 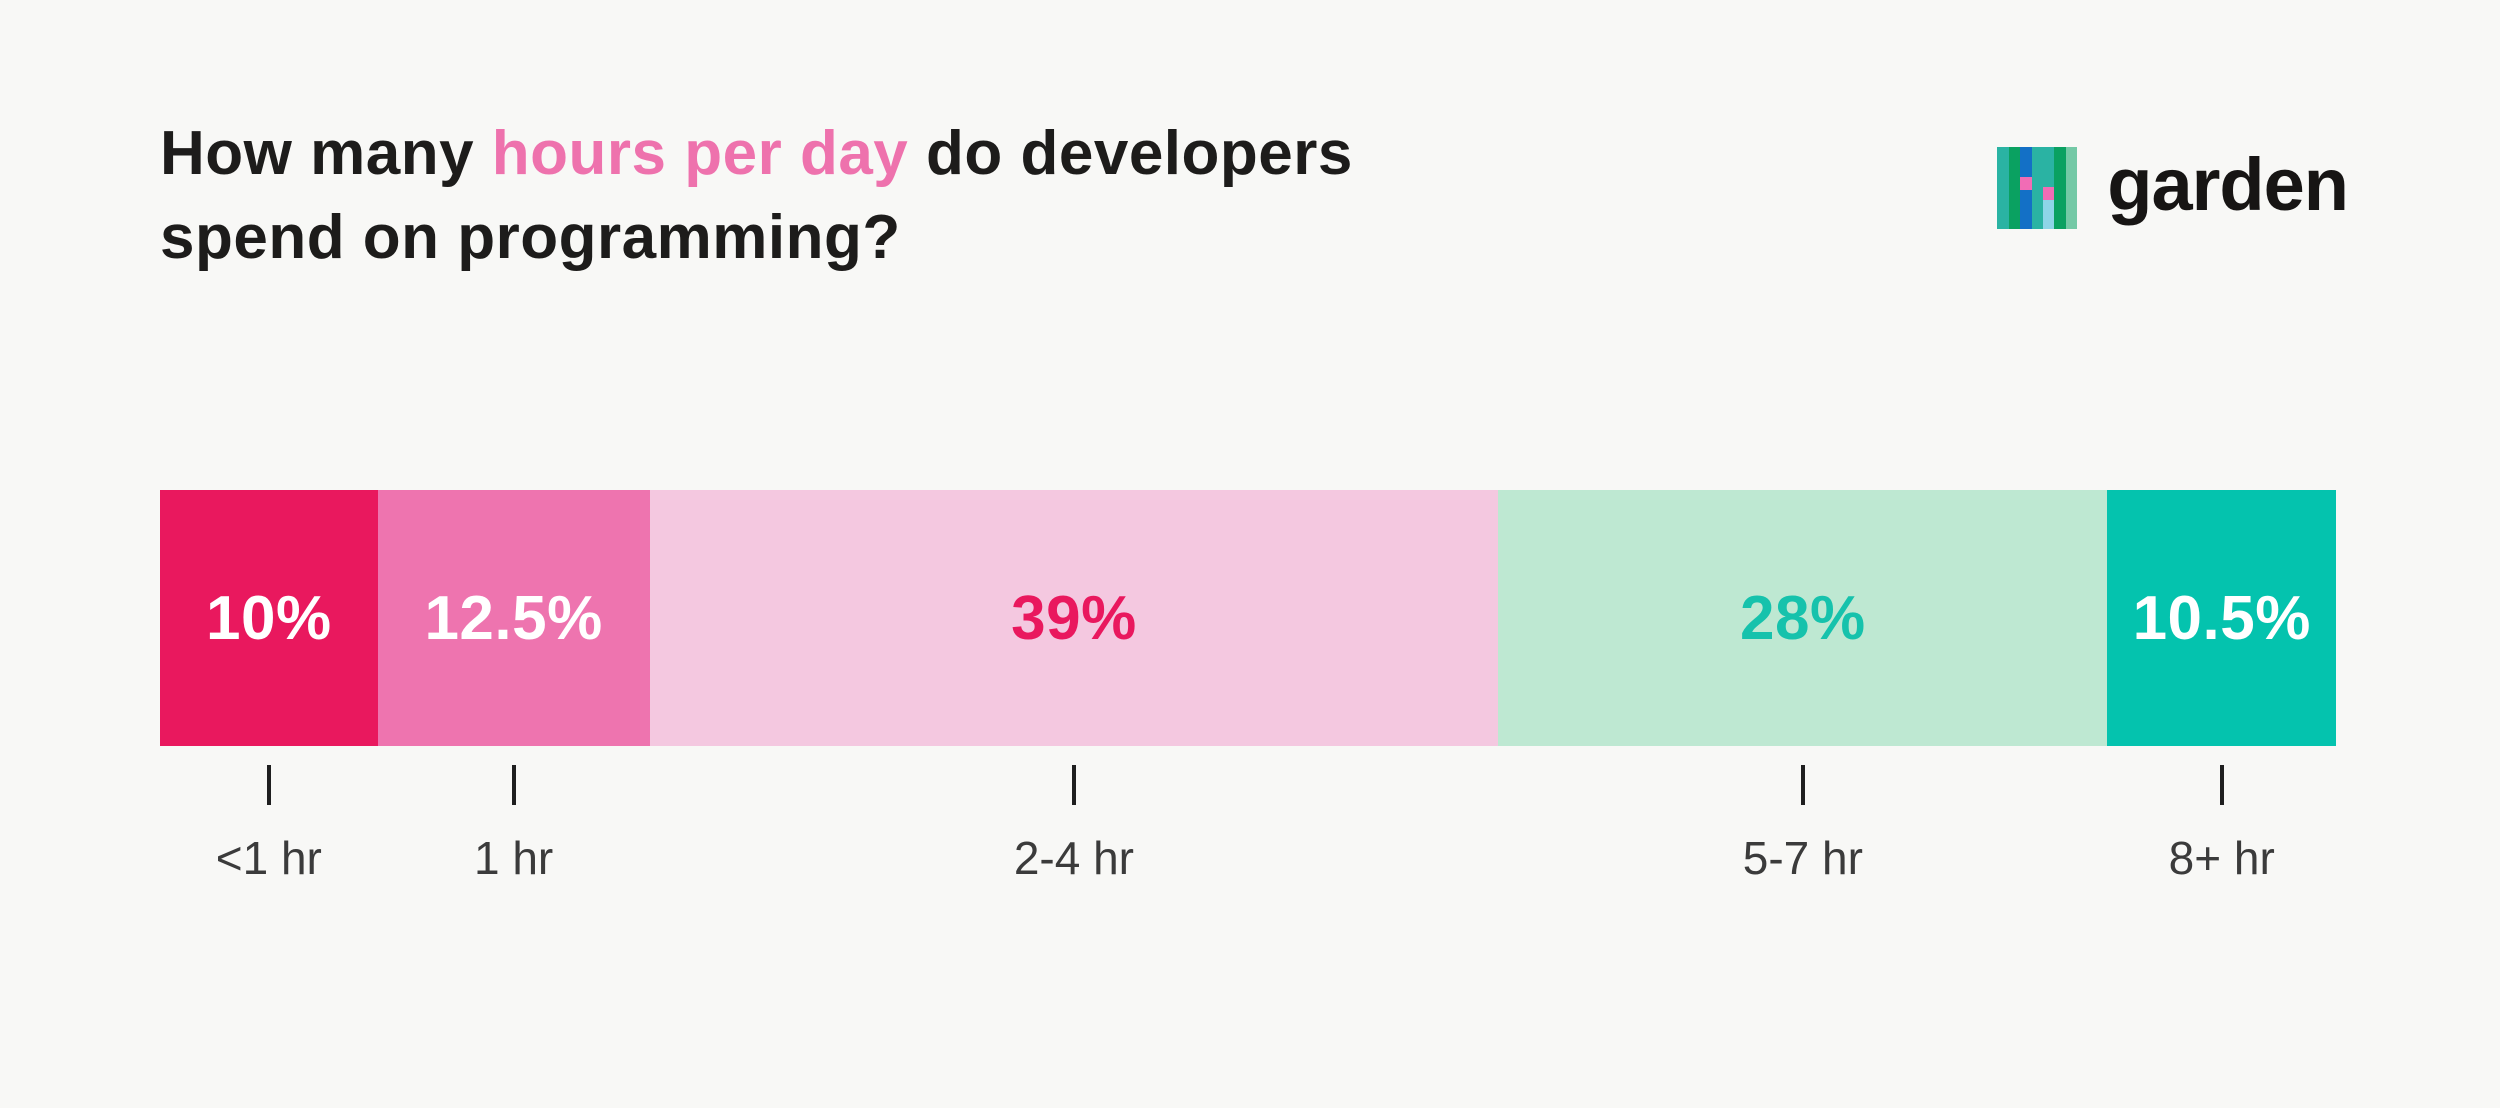 I want to click on axis-label: 2-4 hr, so click(x=1073, y=858).